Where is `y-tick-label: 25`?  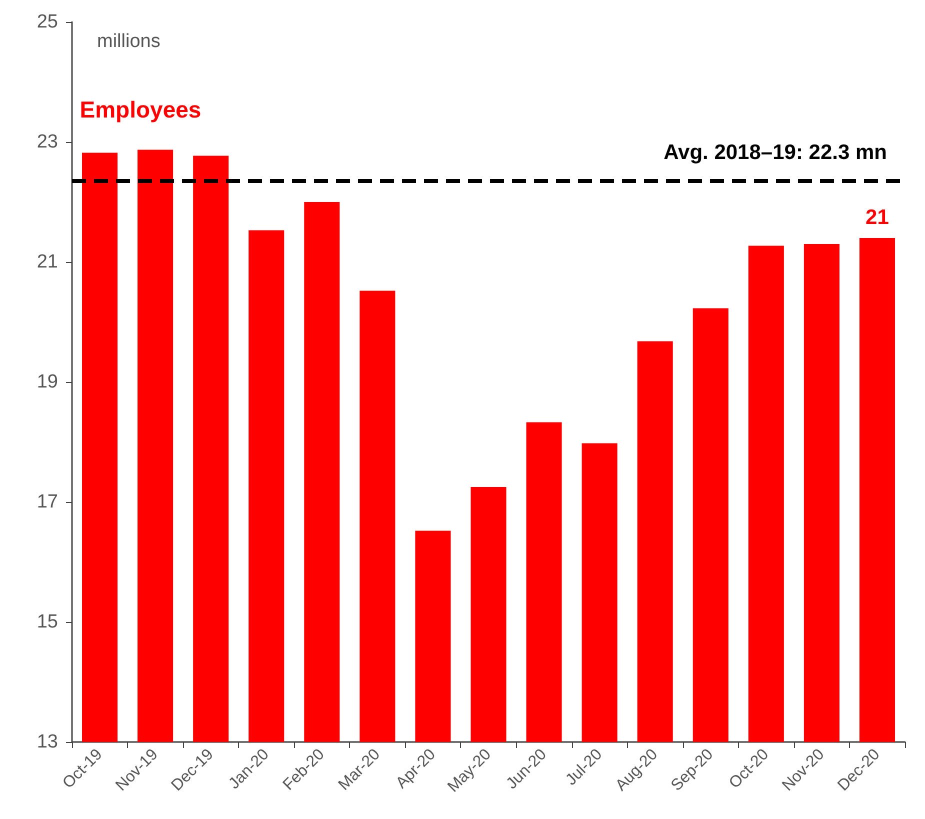 y-tick-label: 25 is located at coordinates (47, 22).